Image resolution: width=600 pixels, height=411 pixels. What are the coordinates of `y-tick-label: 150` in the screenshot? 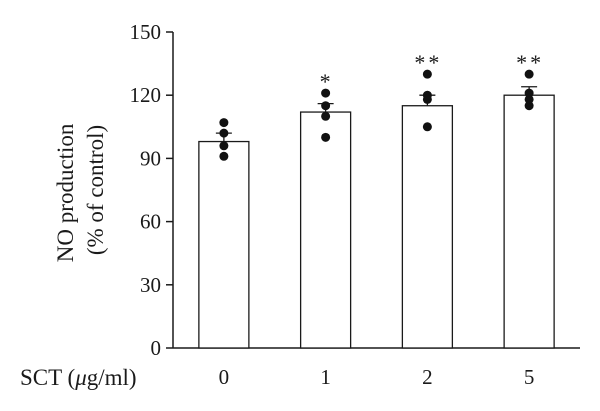 It's located at (146, 32).